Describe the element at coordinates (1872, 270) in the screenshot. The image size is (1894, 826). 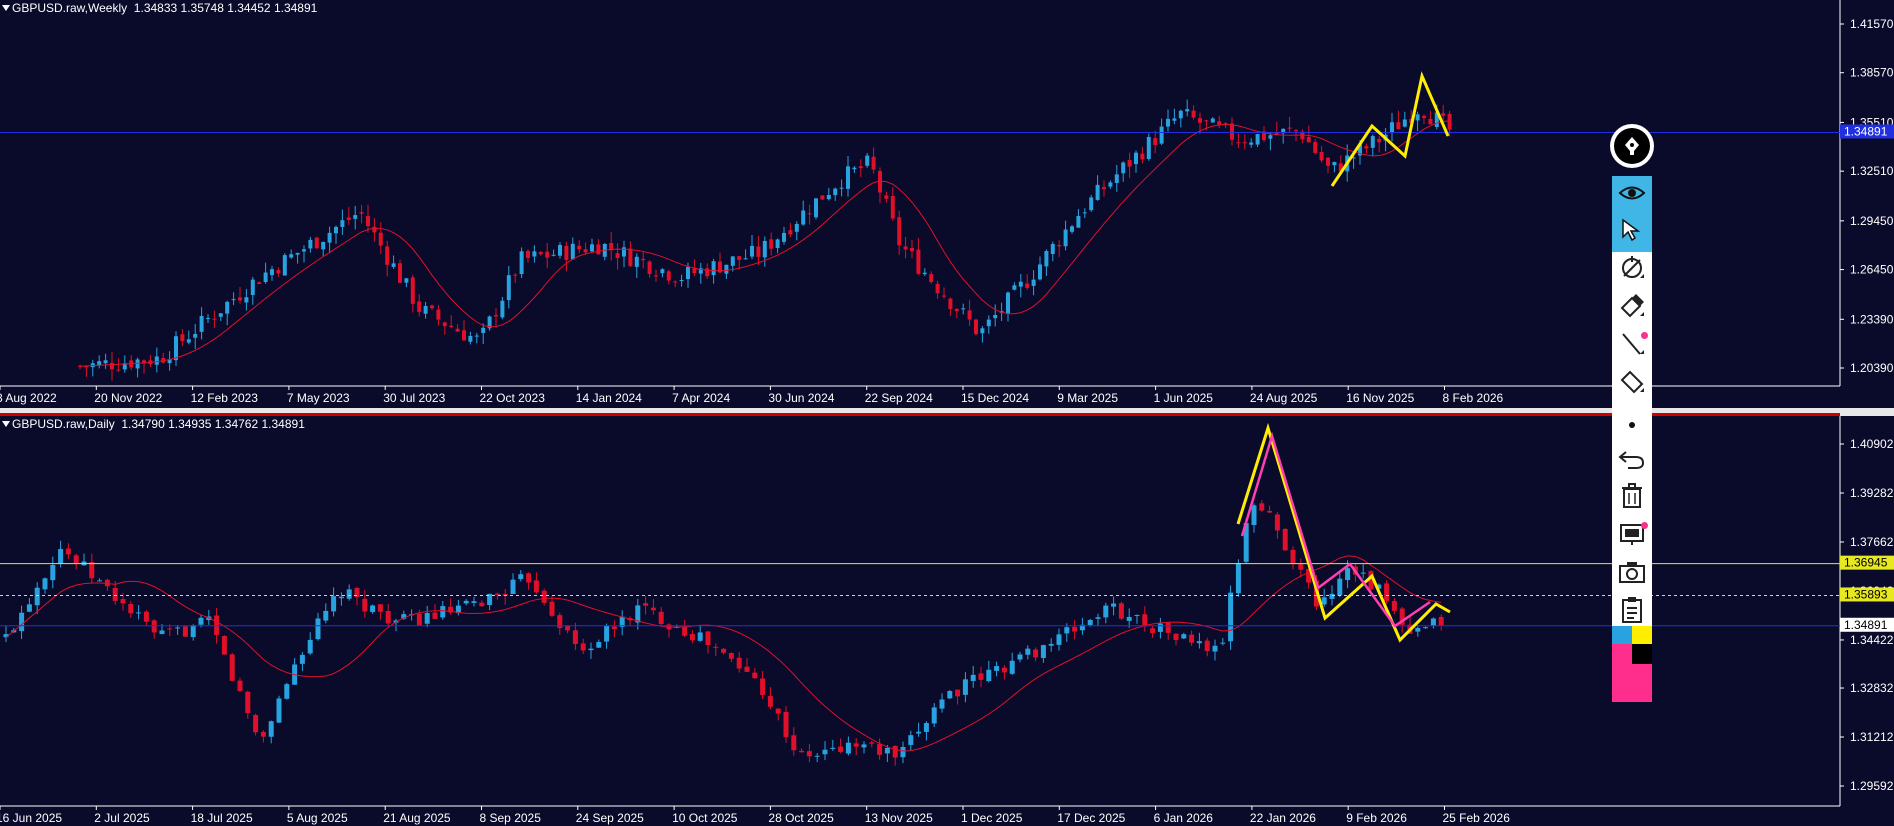
I see `price-label: 1.26450` at that location.